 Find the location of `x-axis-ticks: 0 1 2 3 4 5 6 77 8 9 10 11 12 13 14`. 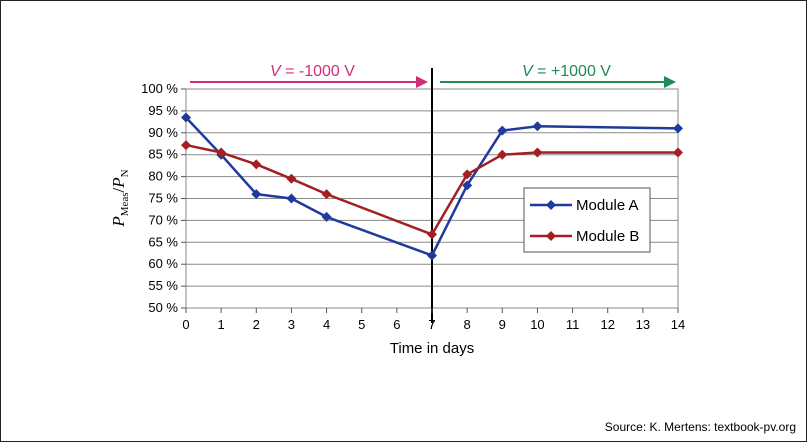

x-axis-ticks: 0 1 2 3 4 5 6 77 8 9 10 11 12 13 14 is located at coordinates (433, 320).